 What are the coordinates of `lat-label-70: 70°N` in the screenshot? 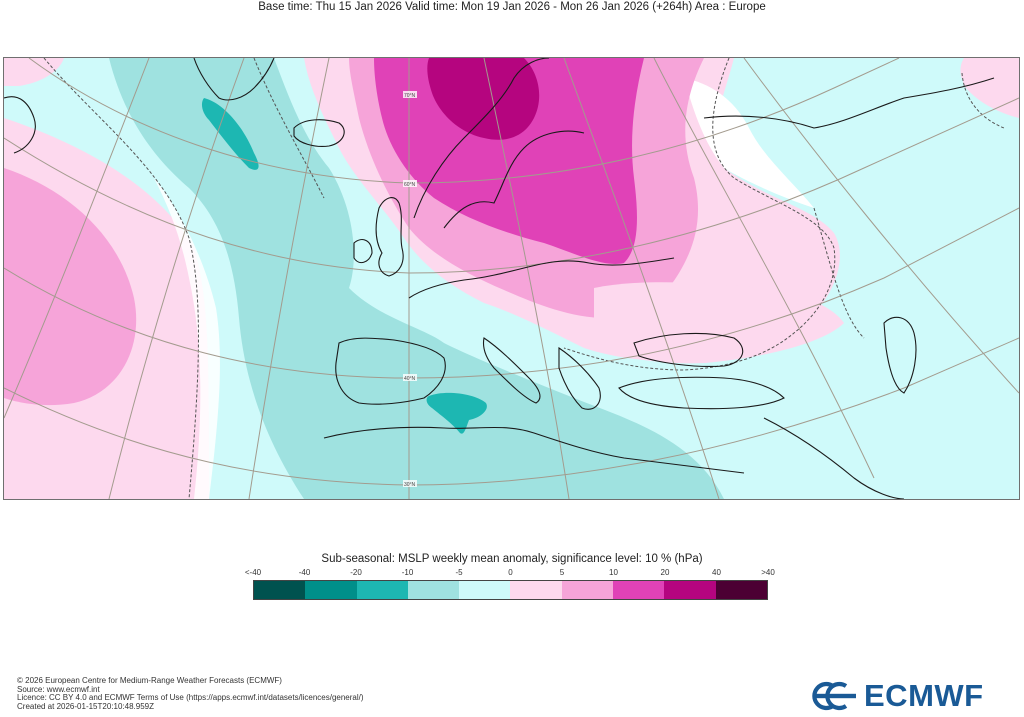 It's located at (410, 96).